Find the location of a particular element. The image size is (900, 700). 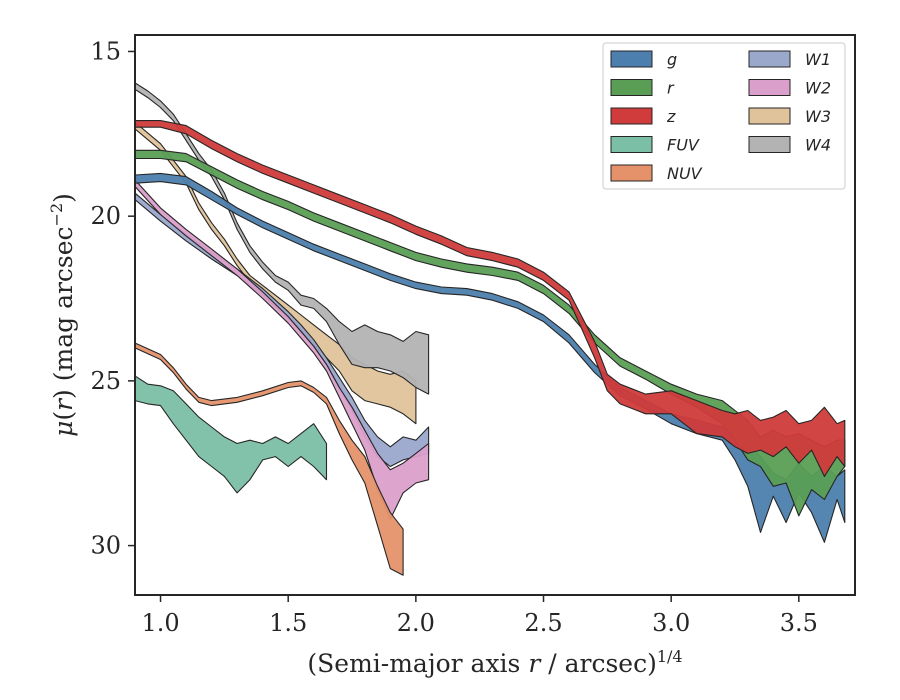

legend-swatch-w2 is located at coordinates (769, 87).